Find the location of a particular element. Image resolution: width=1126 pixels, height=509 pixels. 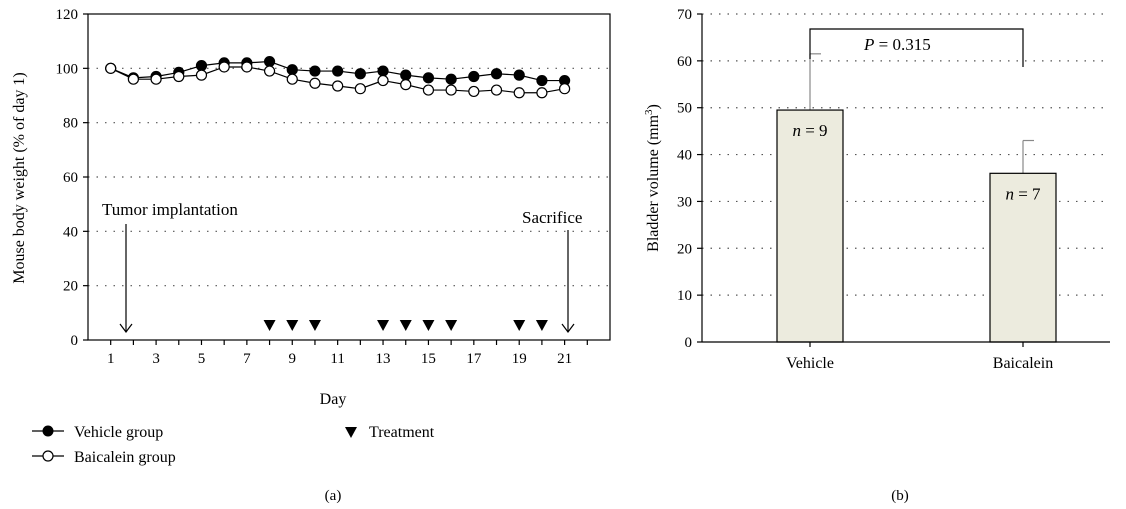

legend-treatment-label: Treatment is located at coordinates (402, 432).